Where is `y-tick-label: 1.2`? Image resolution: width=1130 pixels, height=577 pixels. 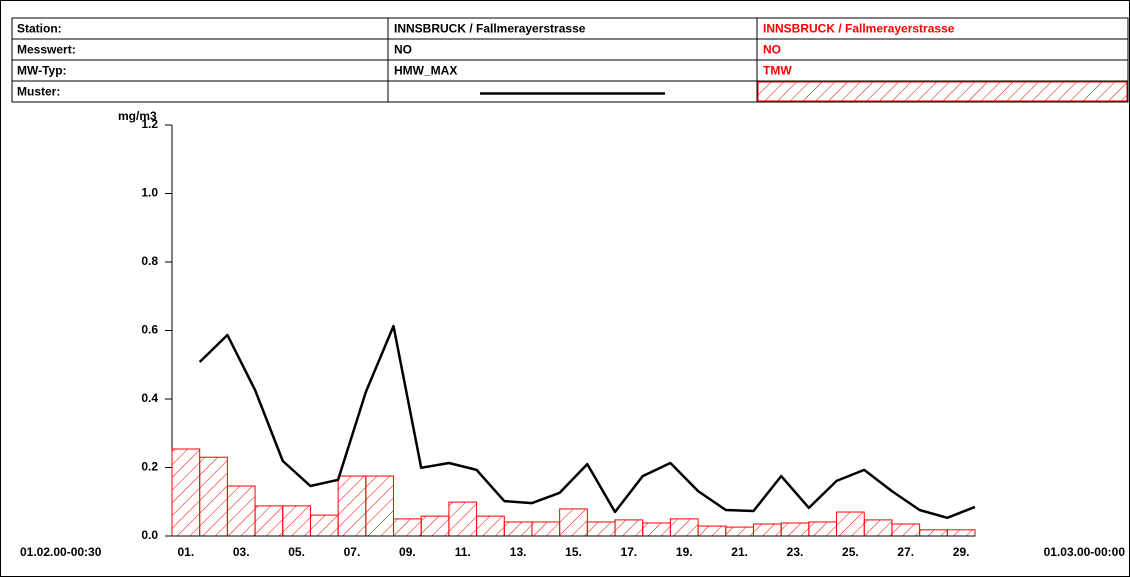
y-tick-label: 1.2 is located at coordinates (149, 124).